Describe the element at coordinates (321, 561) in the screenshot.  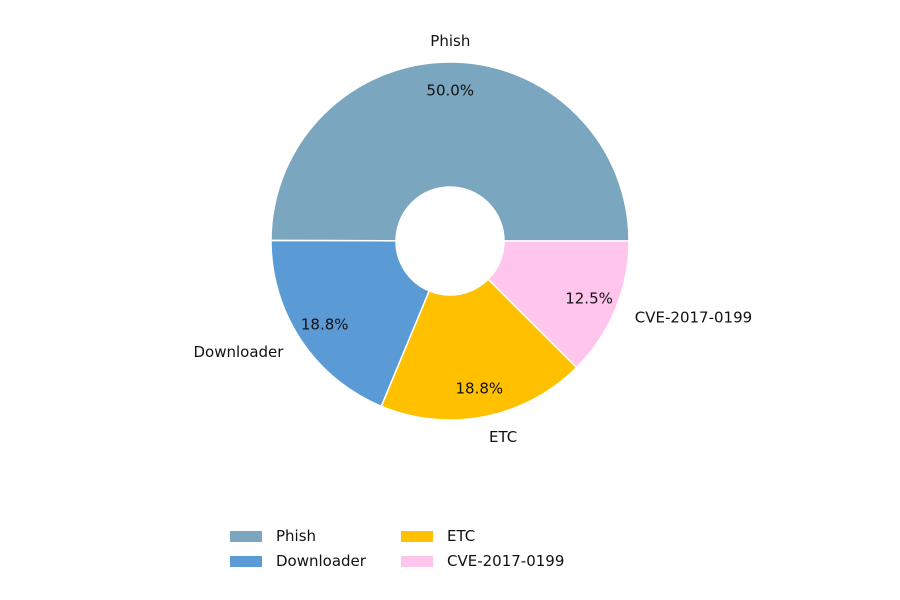
I see `legend-label-downloader: Downloader` at that location.